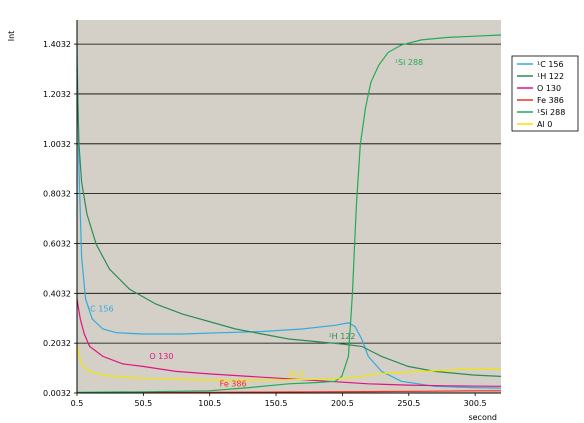 The image size is (584, 423). I want to click on x-ticks: 0.5 50.5 100.5 150.5 200.5 250.5 300.5, so click(279, 400).